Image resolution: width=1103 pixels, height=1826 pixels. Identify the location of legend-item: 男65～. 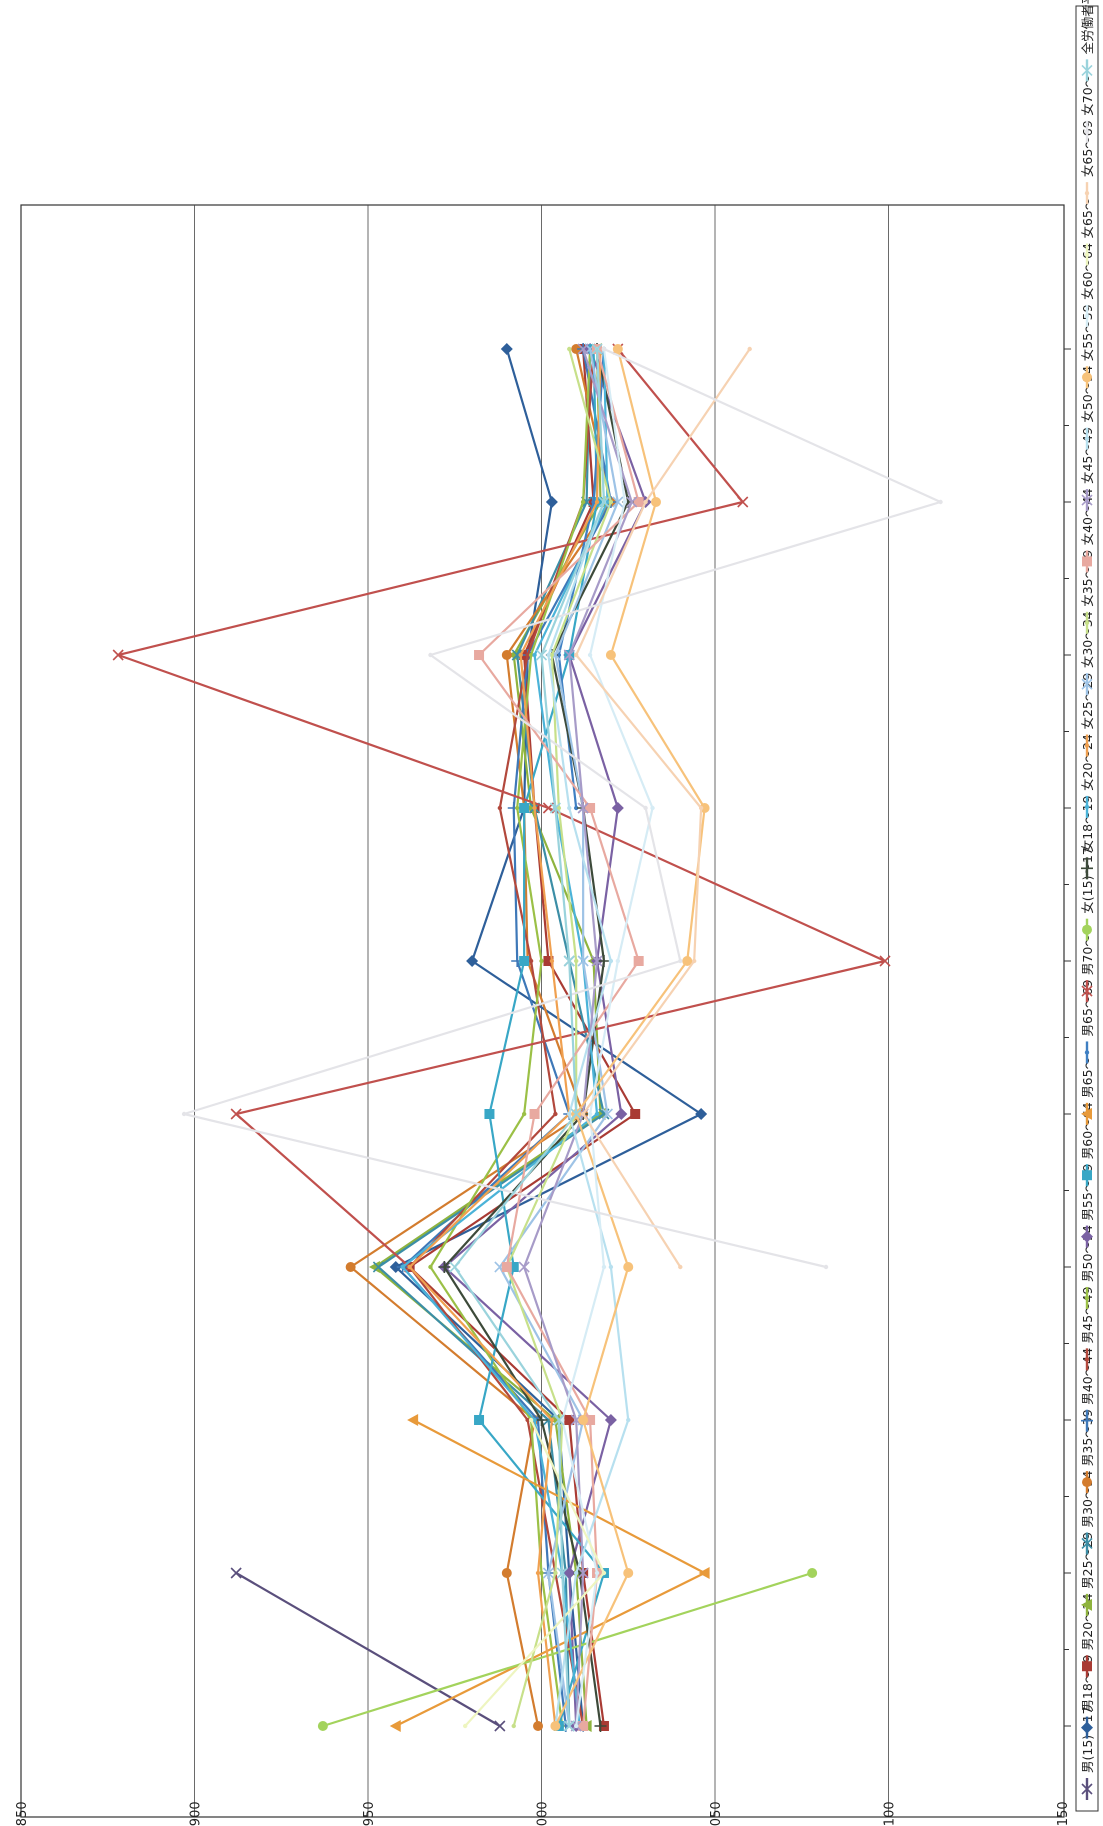
(1087, 1091).